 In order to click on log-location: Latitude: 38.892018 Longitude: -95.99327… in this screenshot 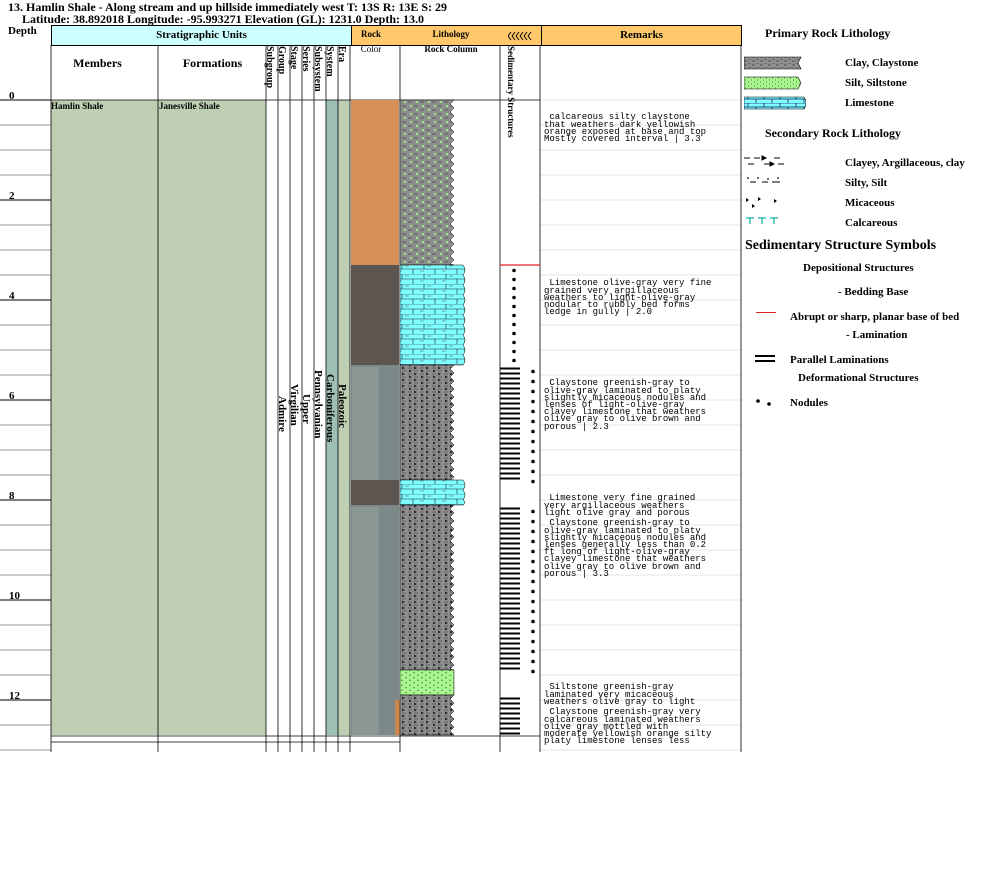, I will do `click(223, 19)`.